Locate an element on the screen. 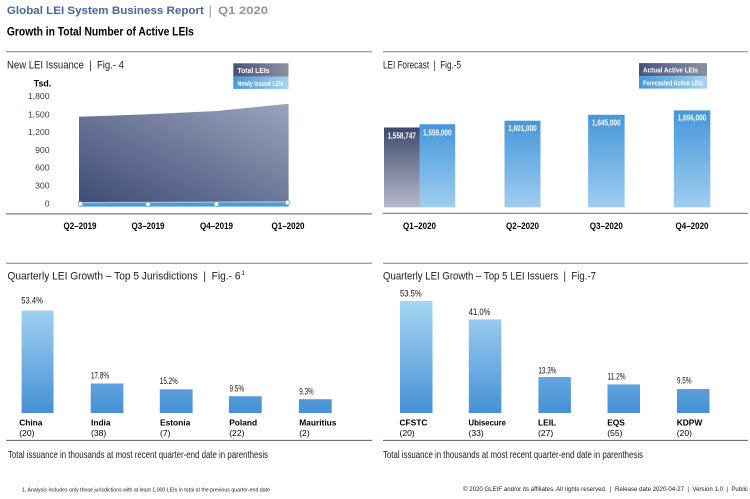  svg-text: Poland is located at coordinates (243, 423).